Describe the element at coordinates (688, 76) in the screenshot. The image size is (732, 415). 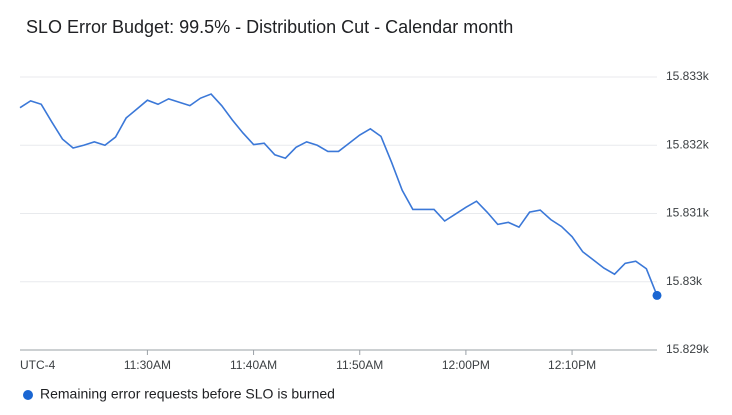
I see `y-tick-label: 15.833k` at that location.